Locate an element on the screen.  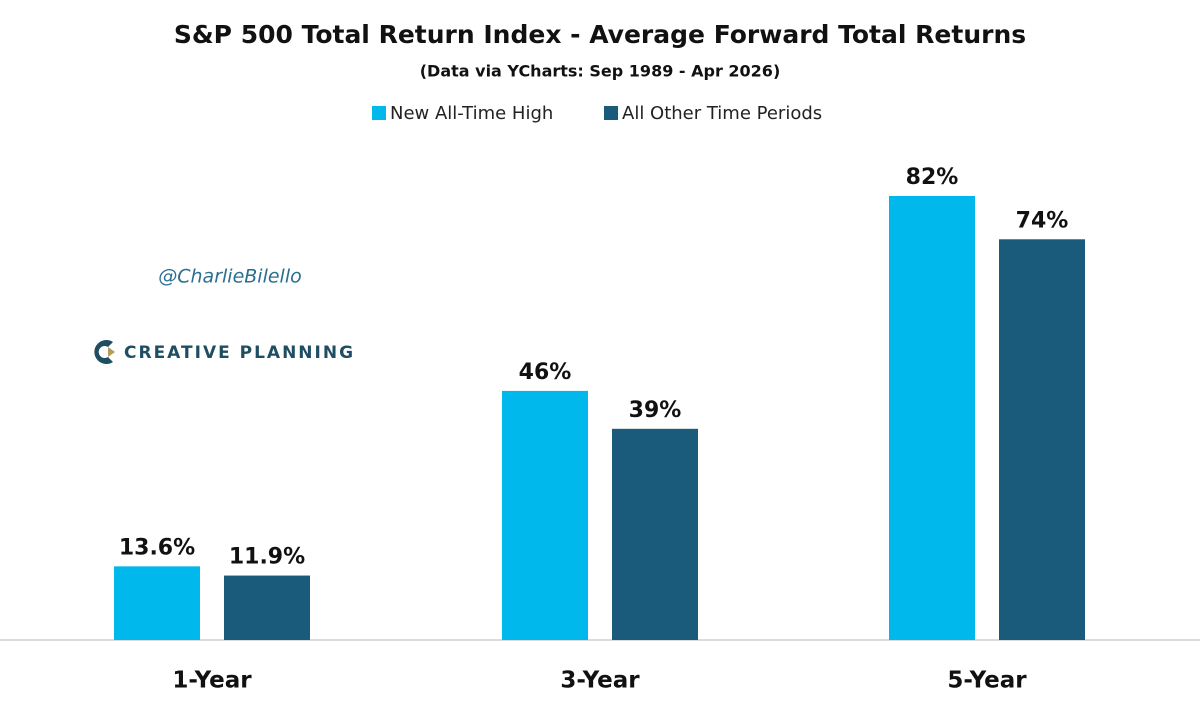
logo-icon is located at coordinates (103, 352).